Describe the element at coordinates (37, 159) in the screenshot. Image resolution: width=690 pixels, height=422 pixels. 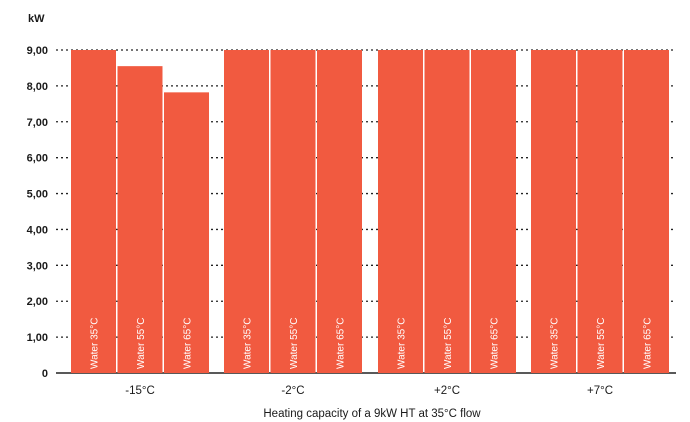
I see `y-tick-label: 6,00` at that location.